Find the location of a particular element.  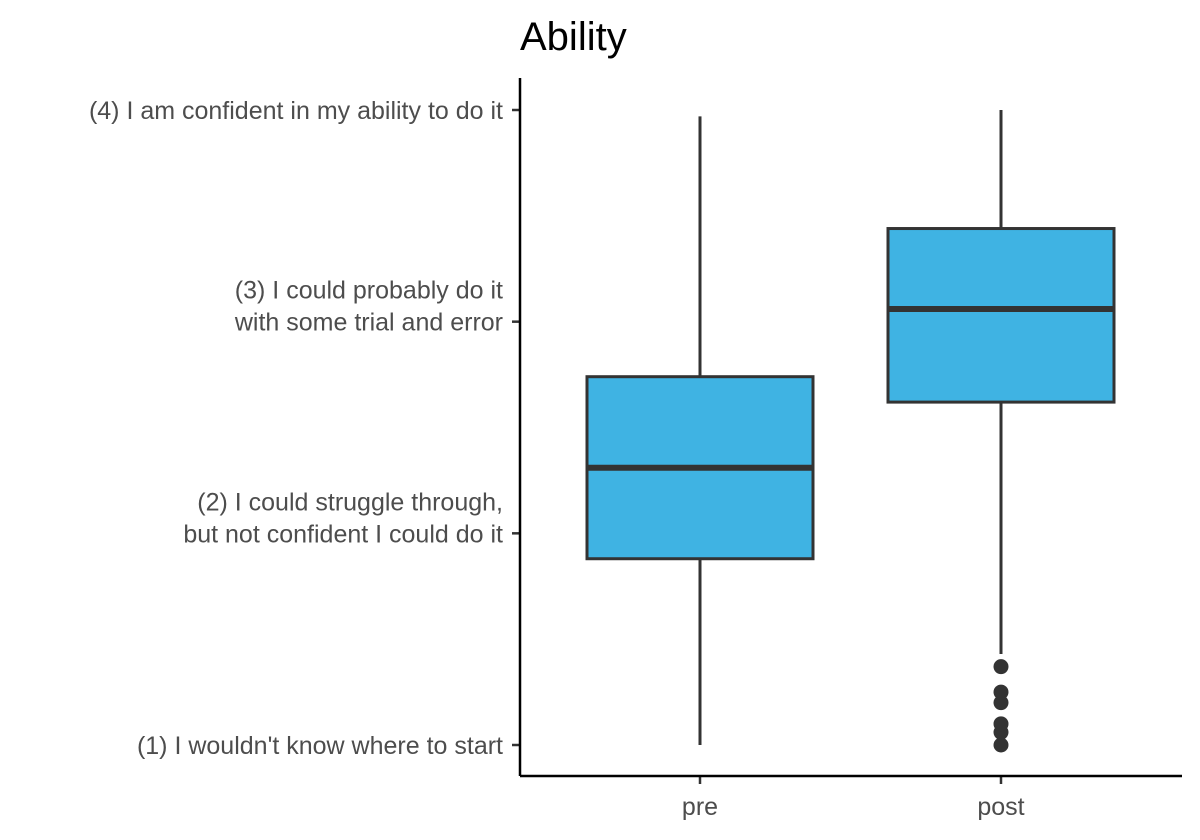

box-post is located at coordinates (1001, 431).